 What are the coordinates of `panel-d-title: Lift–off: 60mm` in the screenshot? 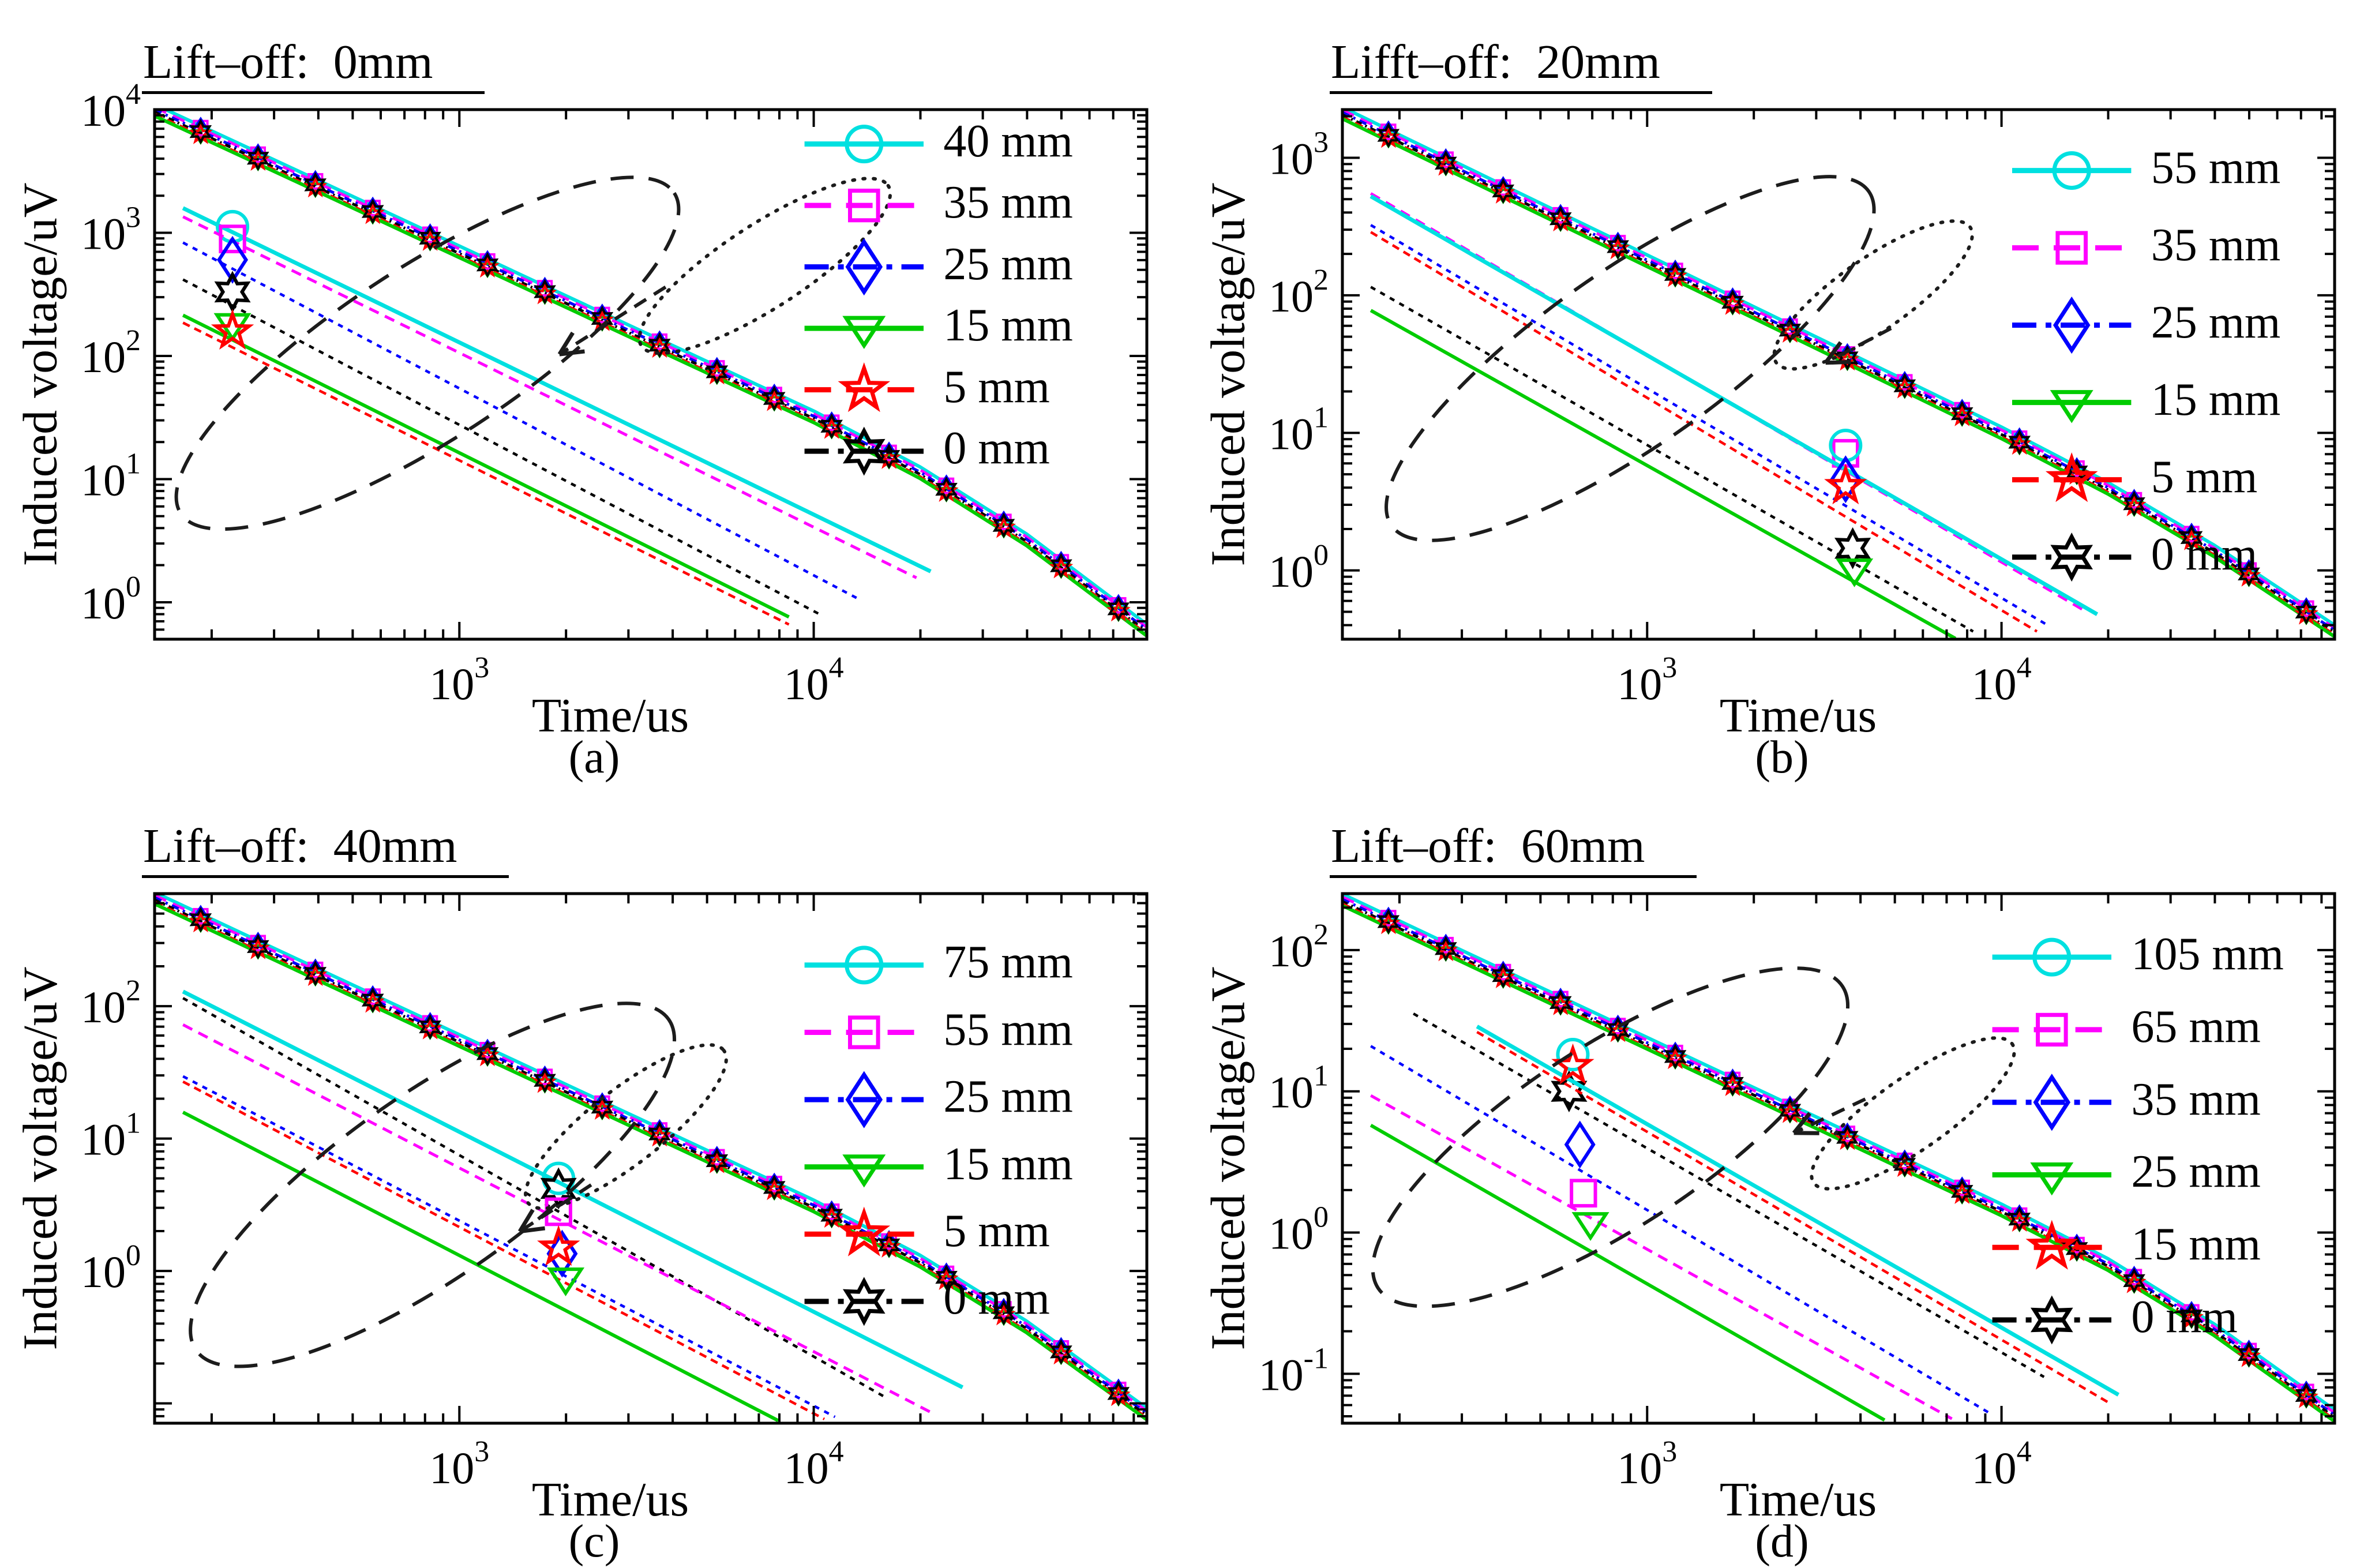 It's located at (1513, 849).